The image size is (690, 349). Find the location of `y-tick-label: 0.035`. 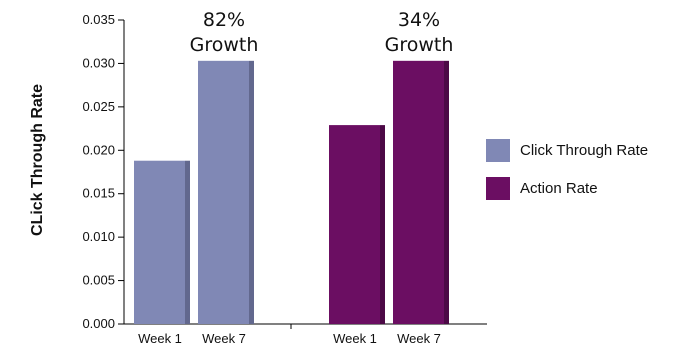

y-tick-label: 0.035 is located at coordinates (98, 19).